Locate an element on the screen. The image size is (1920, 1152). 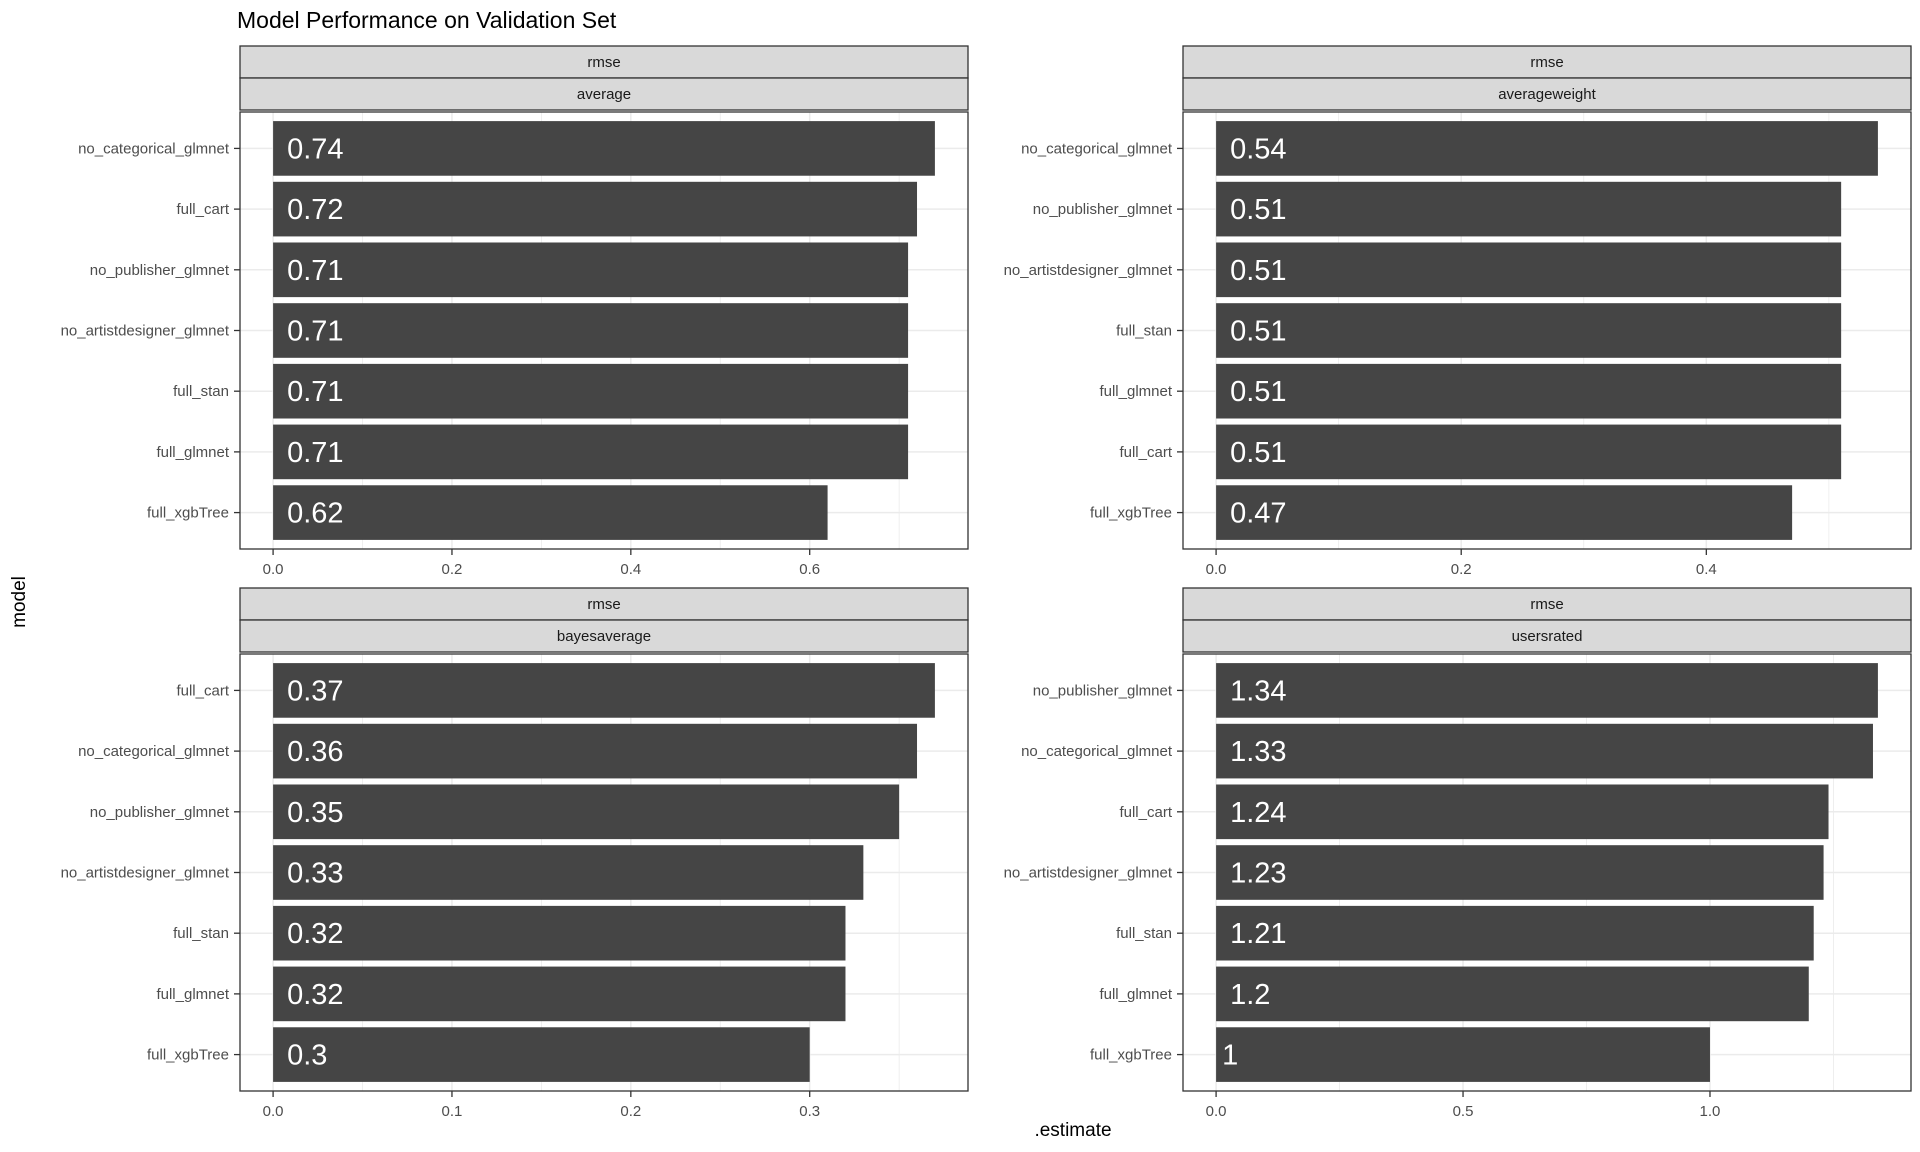
chart-title: Model Performance on Validation Set is located at coordinates (427, 20).